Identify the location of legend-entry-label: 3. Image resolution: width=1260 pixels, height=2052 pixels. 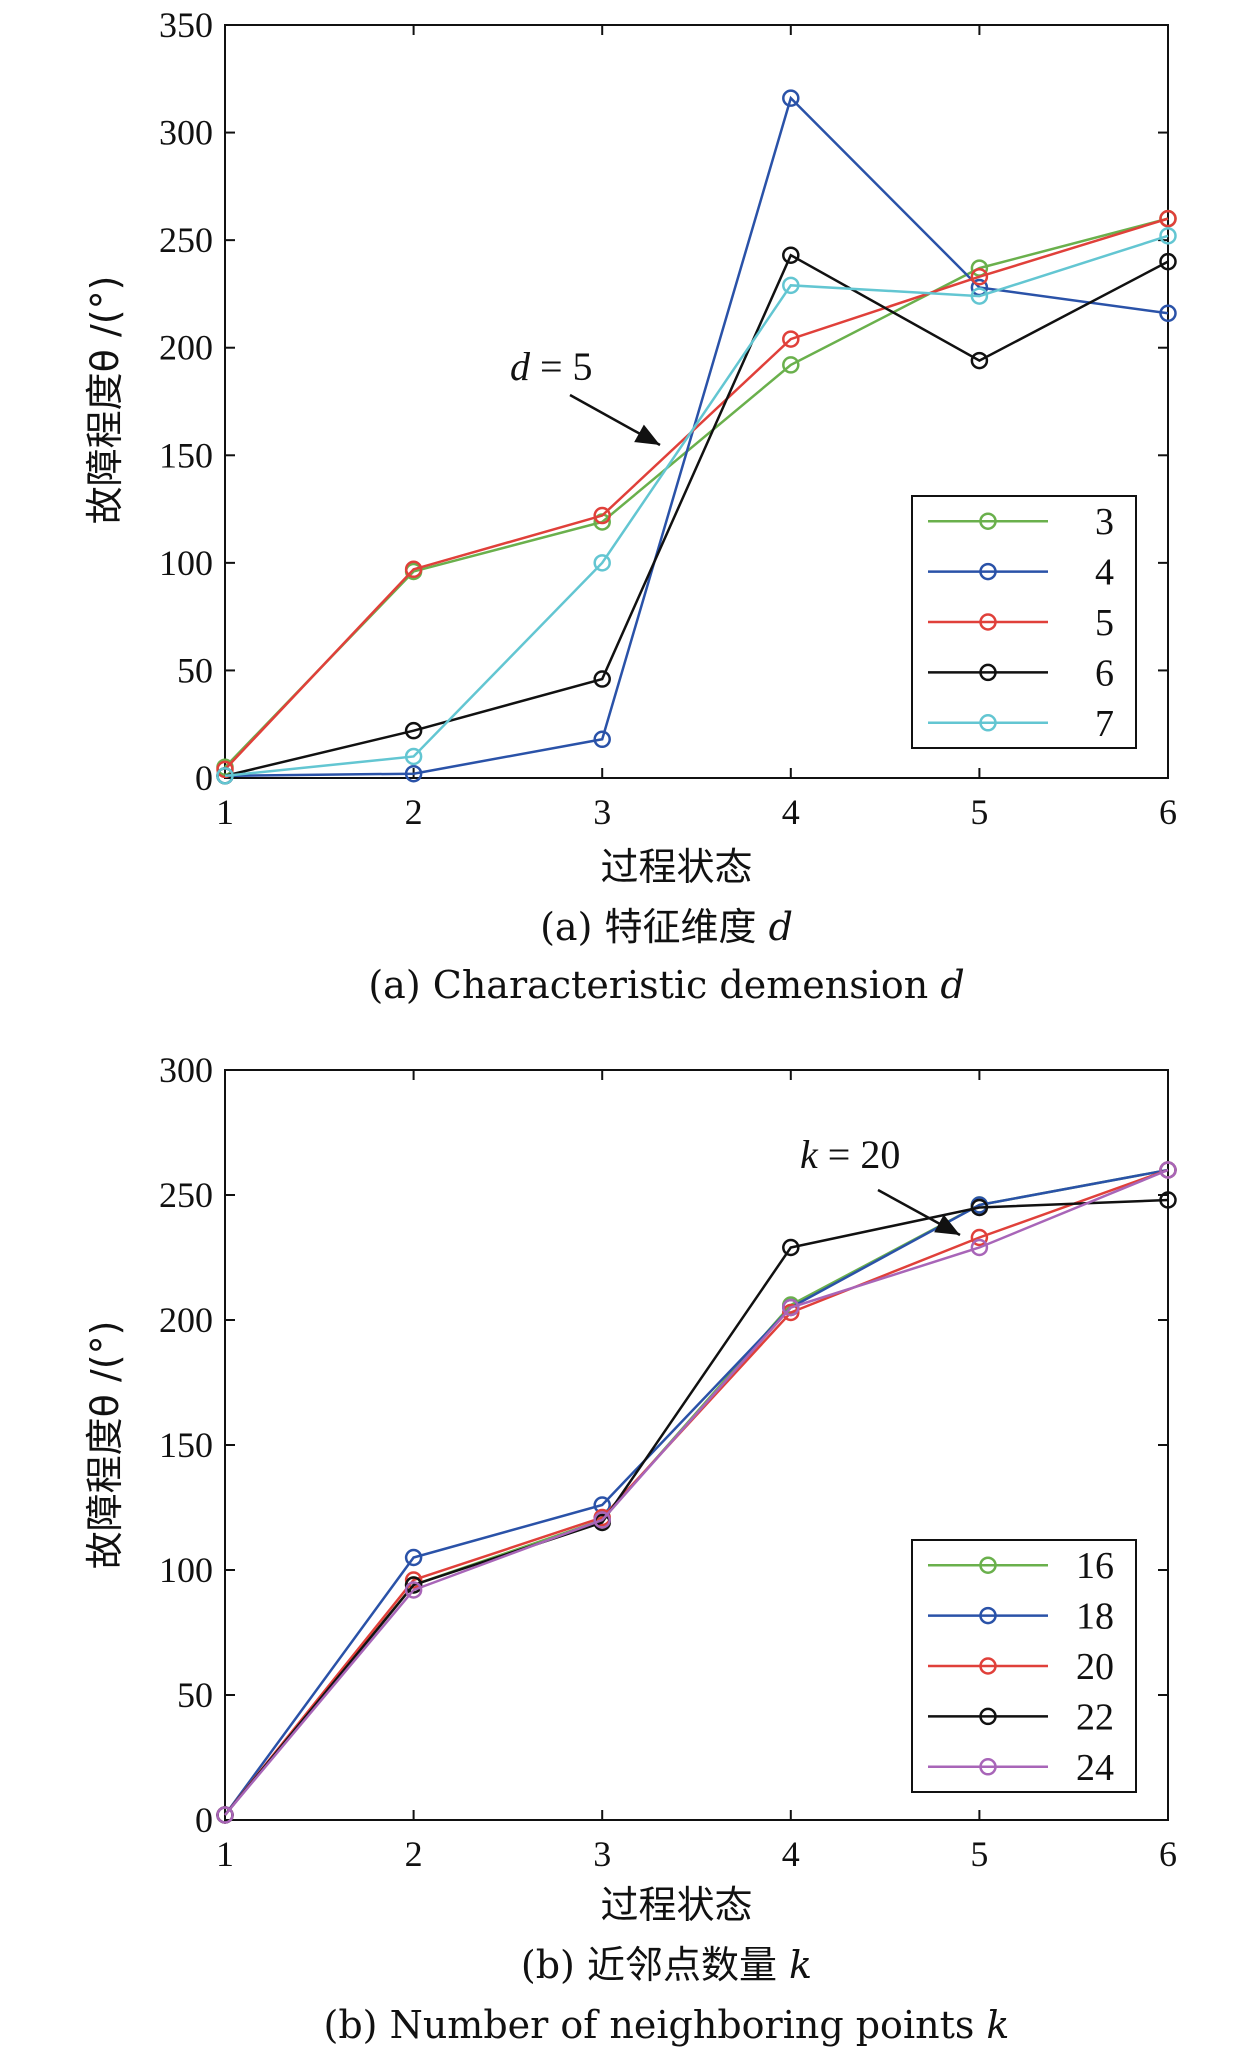
(1104, 522).